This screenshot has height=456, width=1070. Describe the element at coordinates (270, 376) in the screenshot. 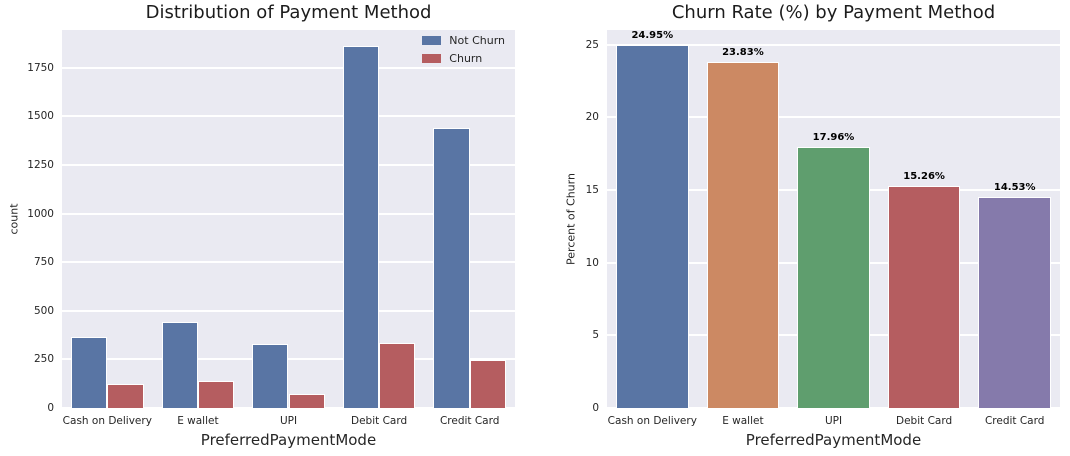

I see `bar-not-churn-upi` at that location.